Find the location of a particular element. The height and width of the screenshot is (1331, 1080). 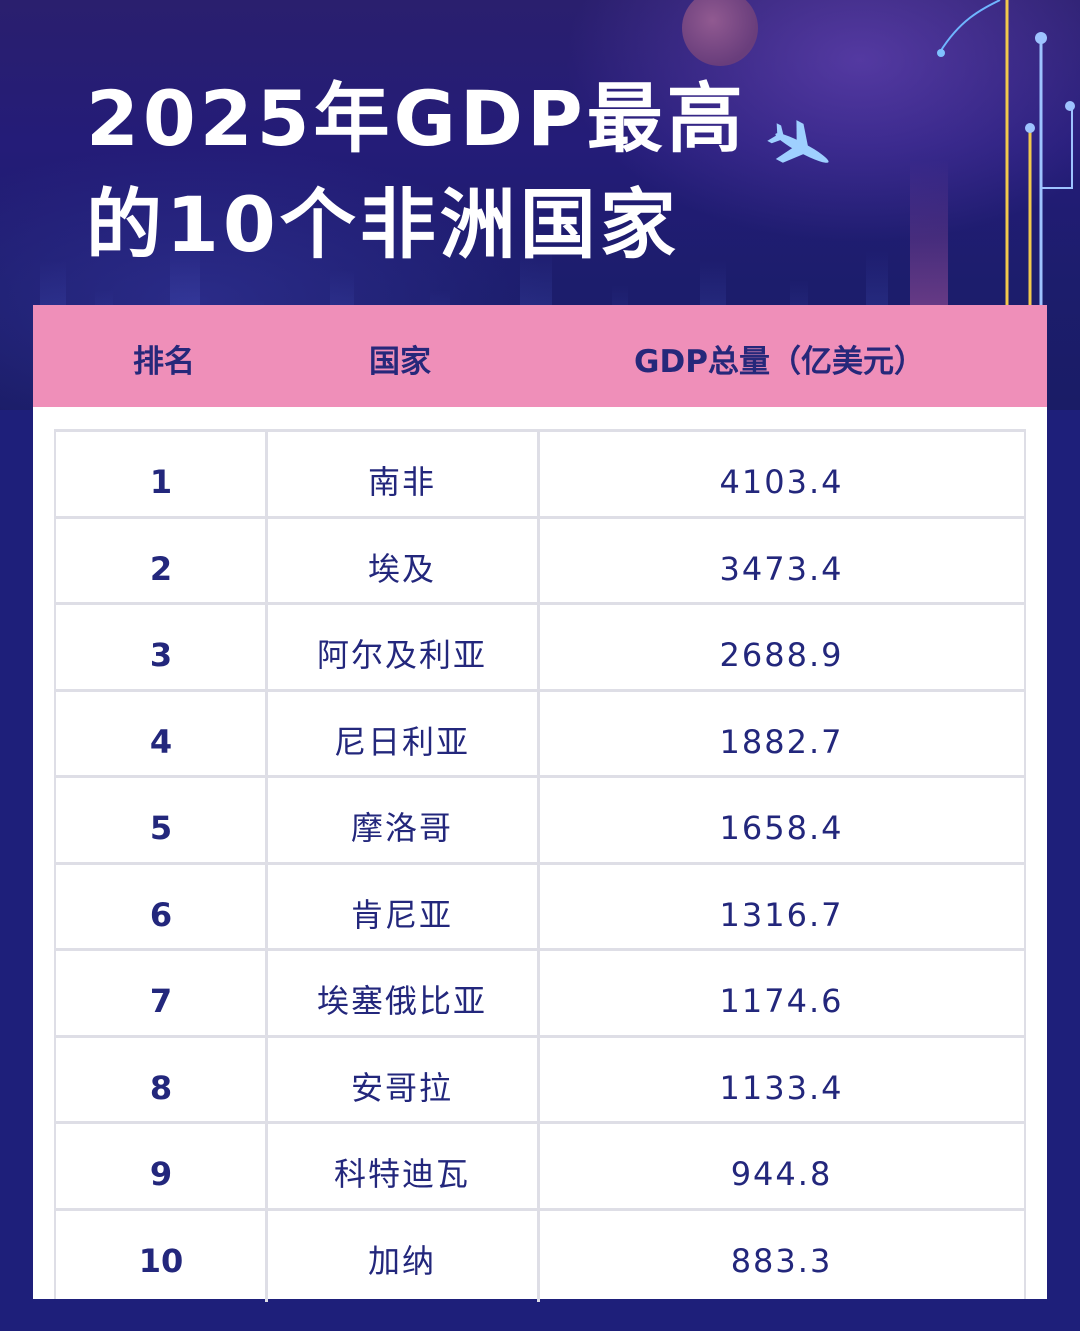

table-row: 6 肯尼亚 1316.7 is located at coordinates (540, 908).